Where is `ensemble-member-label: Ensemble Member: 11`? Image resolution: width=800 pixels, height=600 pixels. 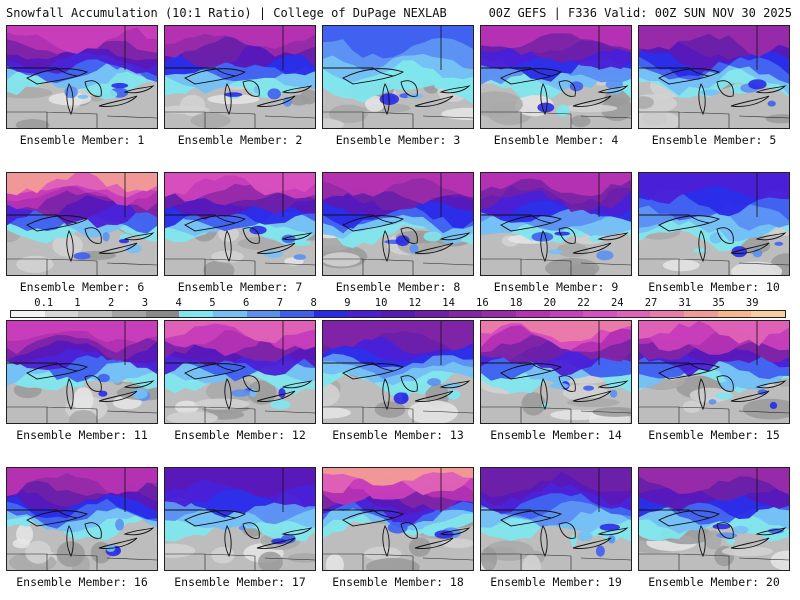
ensemble-member-label: Ensemble Member: 11 is located at coordinates (82, 435).